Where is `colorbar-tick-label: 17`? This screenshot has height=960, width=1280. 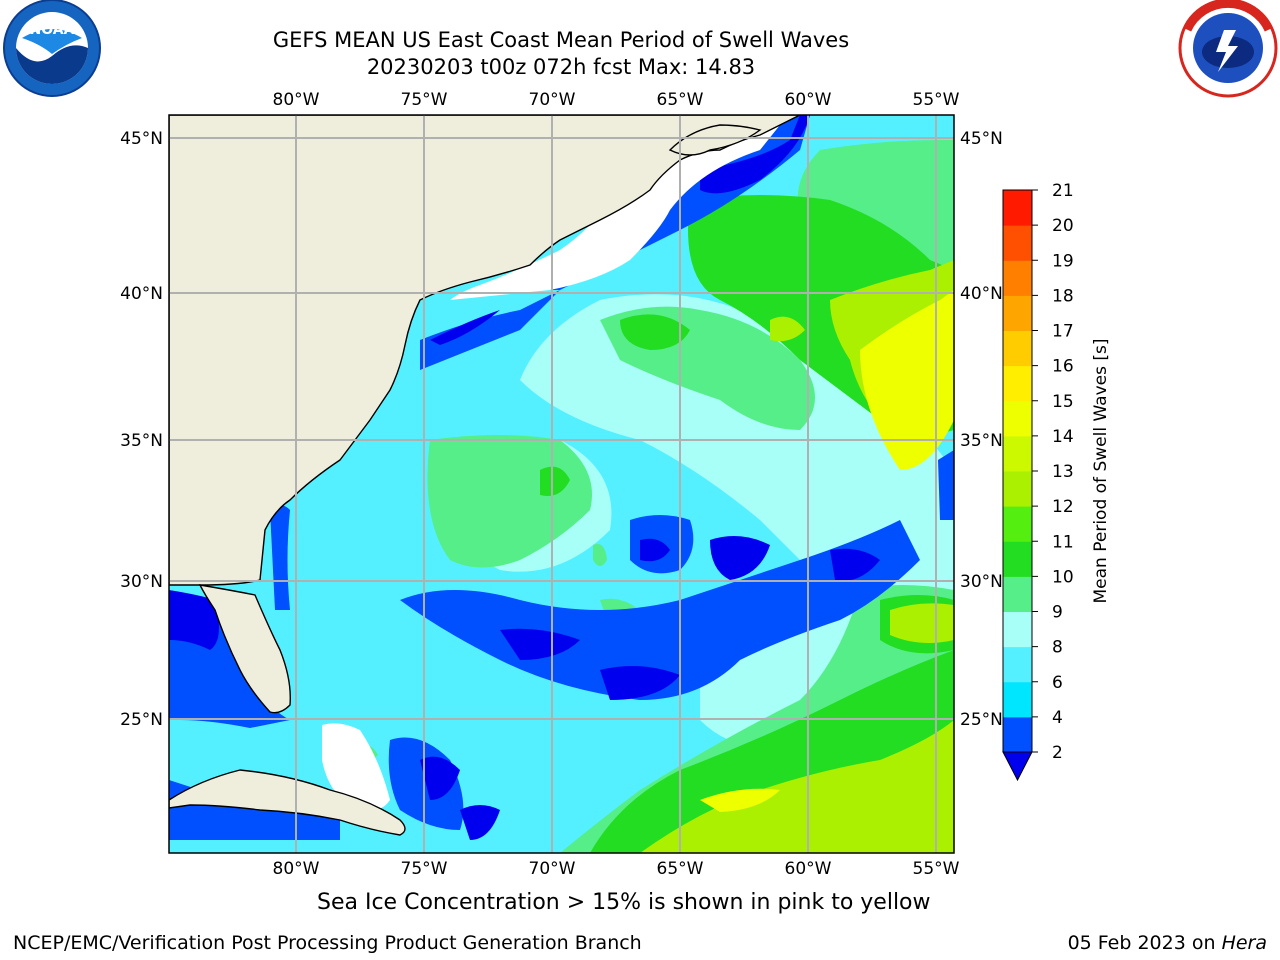
colorbar-tick-label: 17 is located at coordinates (1063, 332).